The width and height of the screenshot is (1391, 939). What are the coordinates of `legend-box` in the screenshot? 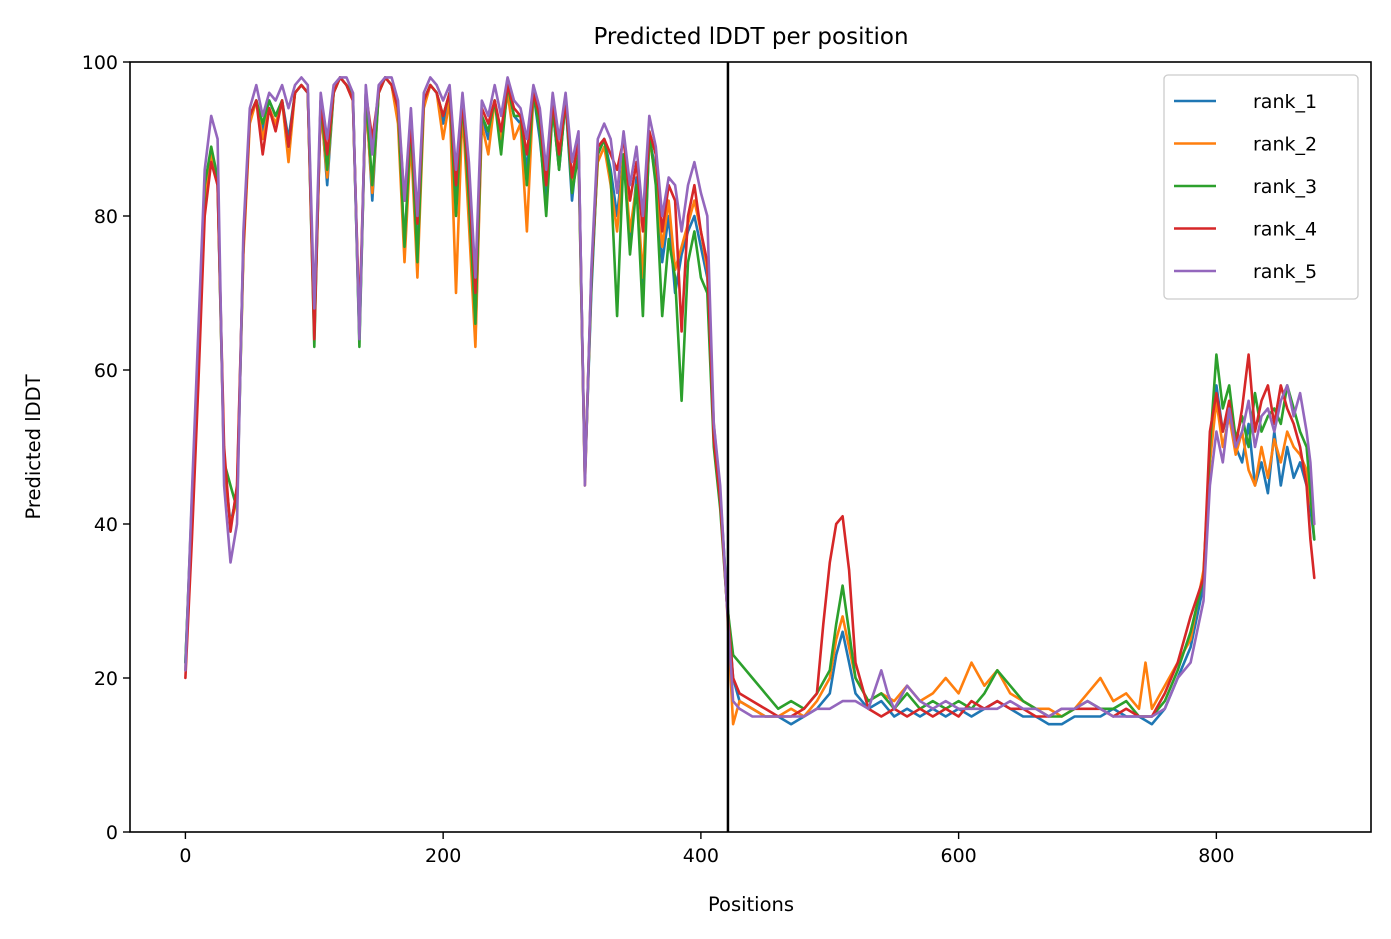 It's located at (1261, 187).